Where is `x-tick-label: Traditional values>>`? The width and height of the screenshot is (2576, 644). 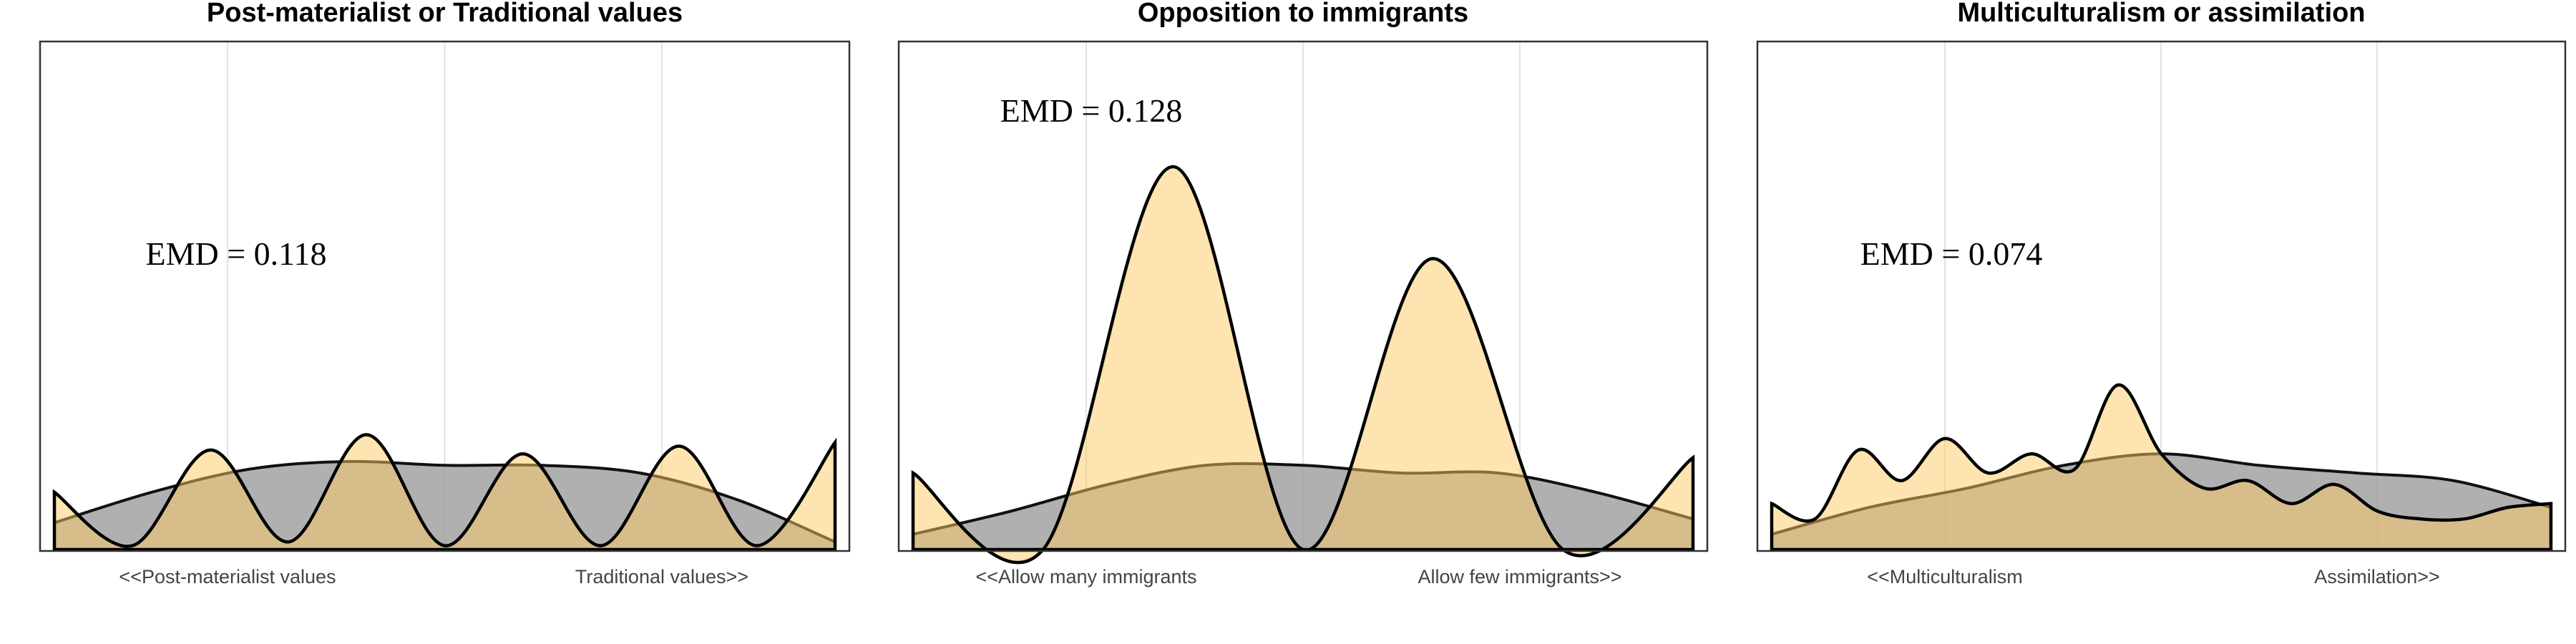 x-tick-label: Traditional values>> is located at coordinates (661, 576).